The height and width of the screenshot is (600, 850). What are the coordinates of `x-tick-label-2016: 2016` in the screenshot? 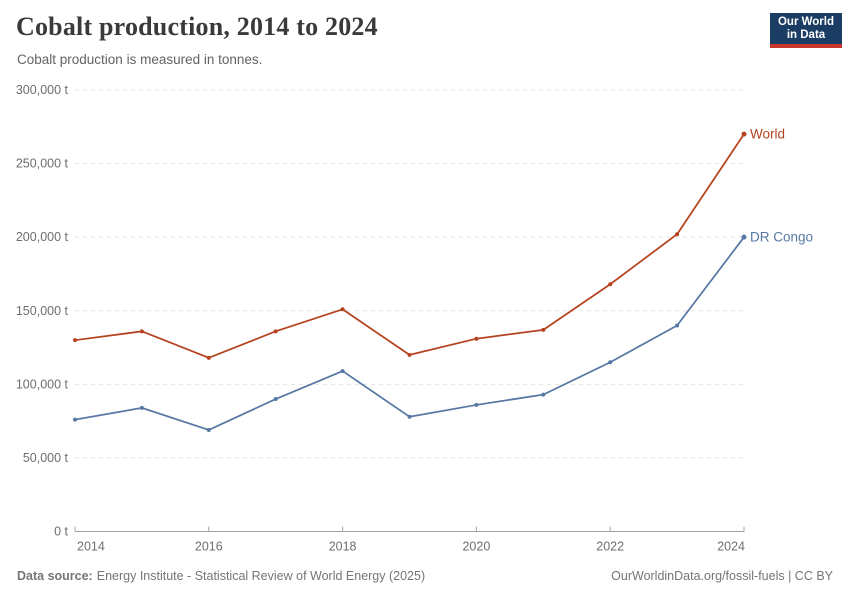 It's located at (209, 547).